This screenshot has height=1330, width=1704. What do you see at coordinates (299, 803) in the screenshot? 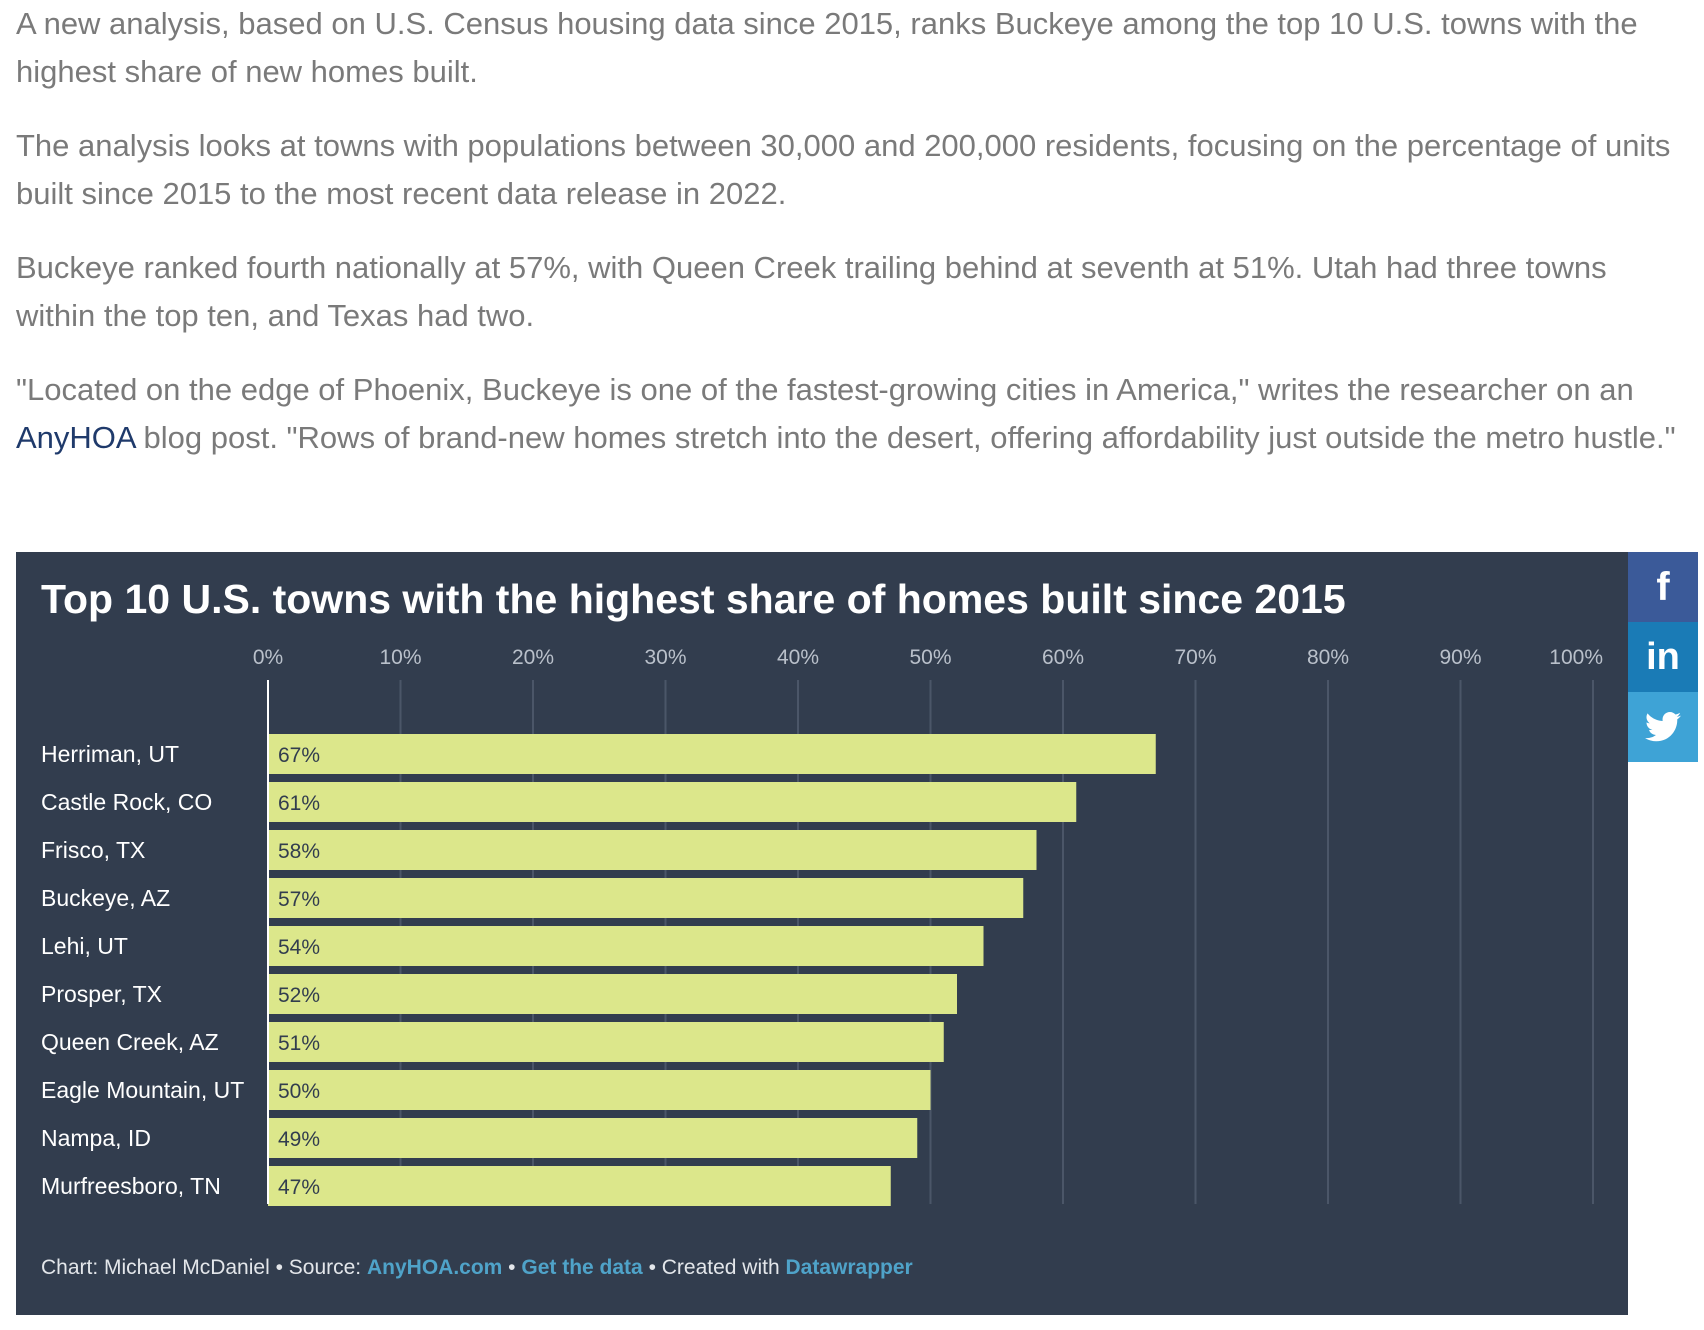
I see `value-label: 61%` at bounding box center [299, 803].